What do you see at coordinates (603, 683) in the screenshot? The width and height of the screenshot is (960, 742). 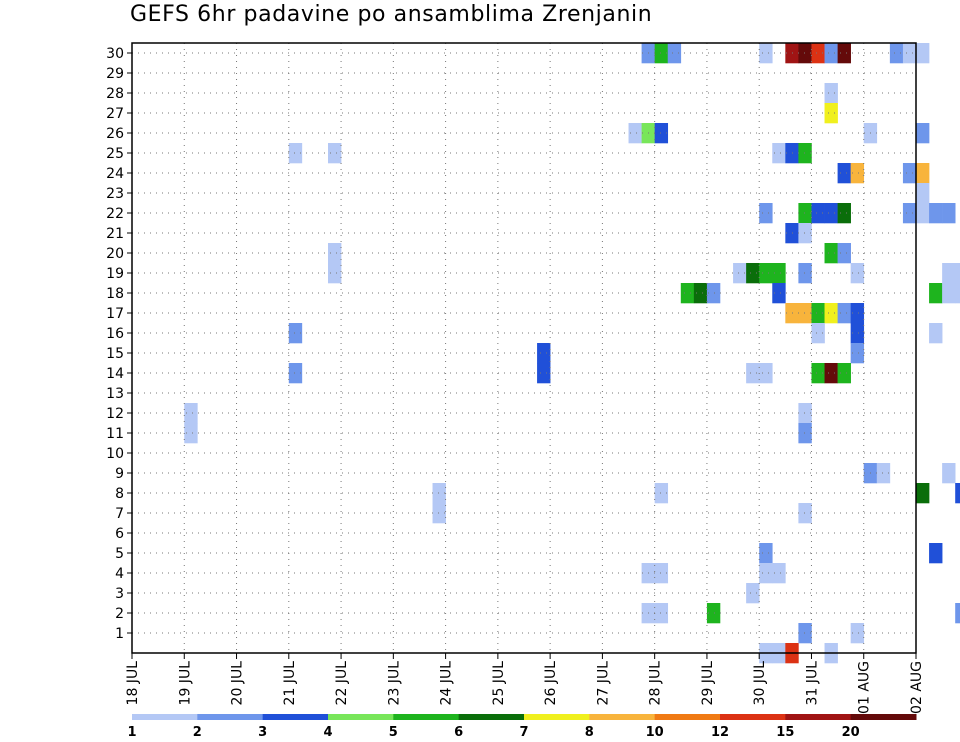 I see `x-tick-label: 27 JUL` at bounding box center [603, 683].